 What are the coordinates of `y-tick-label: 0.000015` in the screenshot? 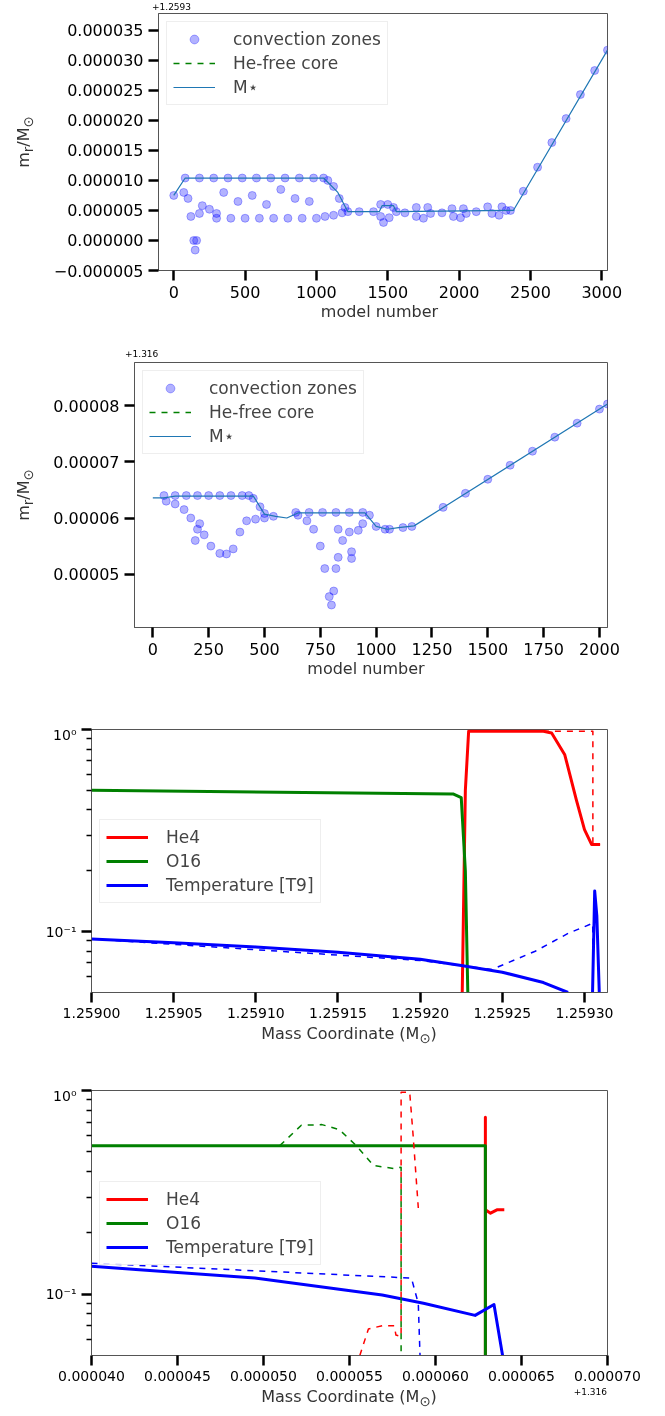 It's located at (105, 151).